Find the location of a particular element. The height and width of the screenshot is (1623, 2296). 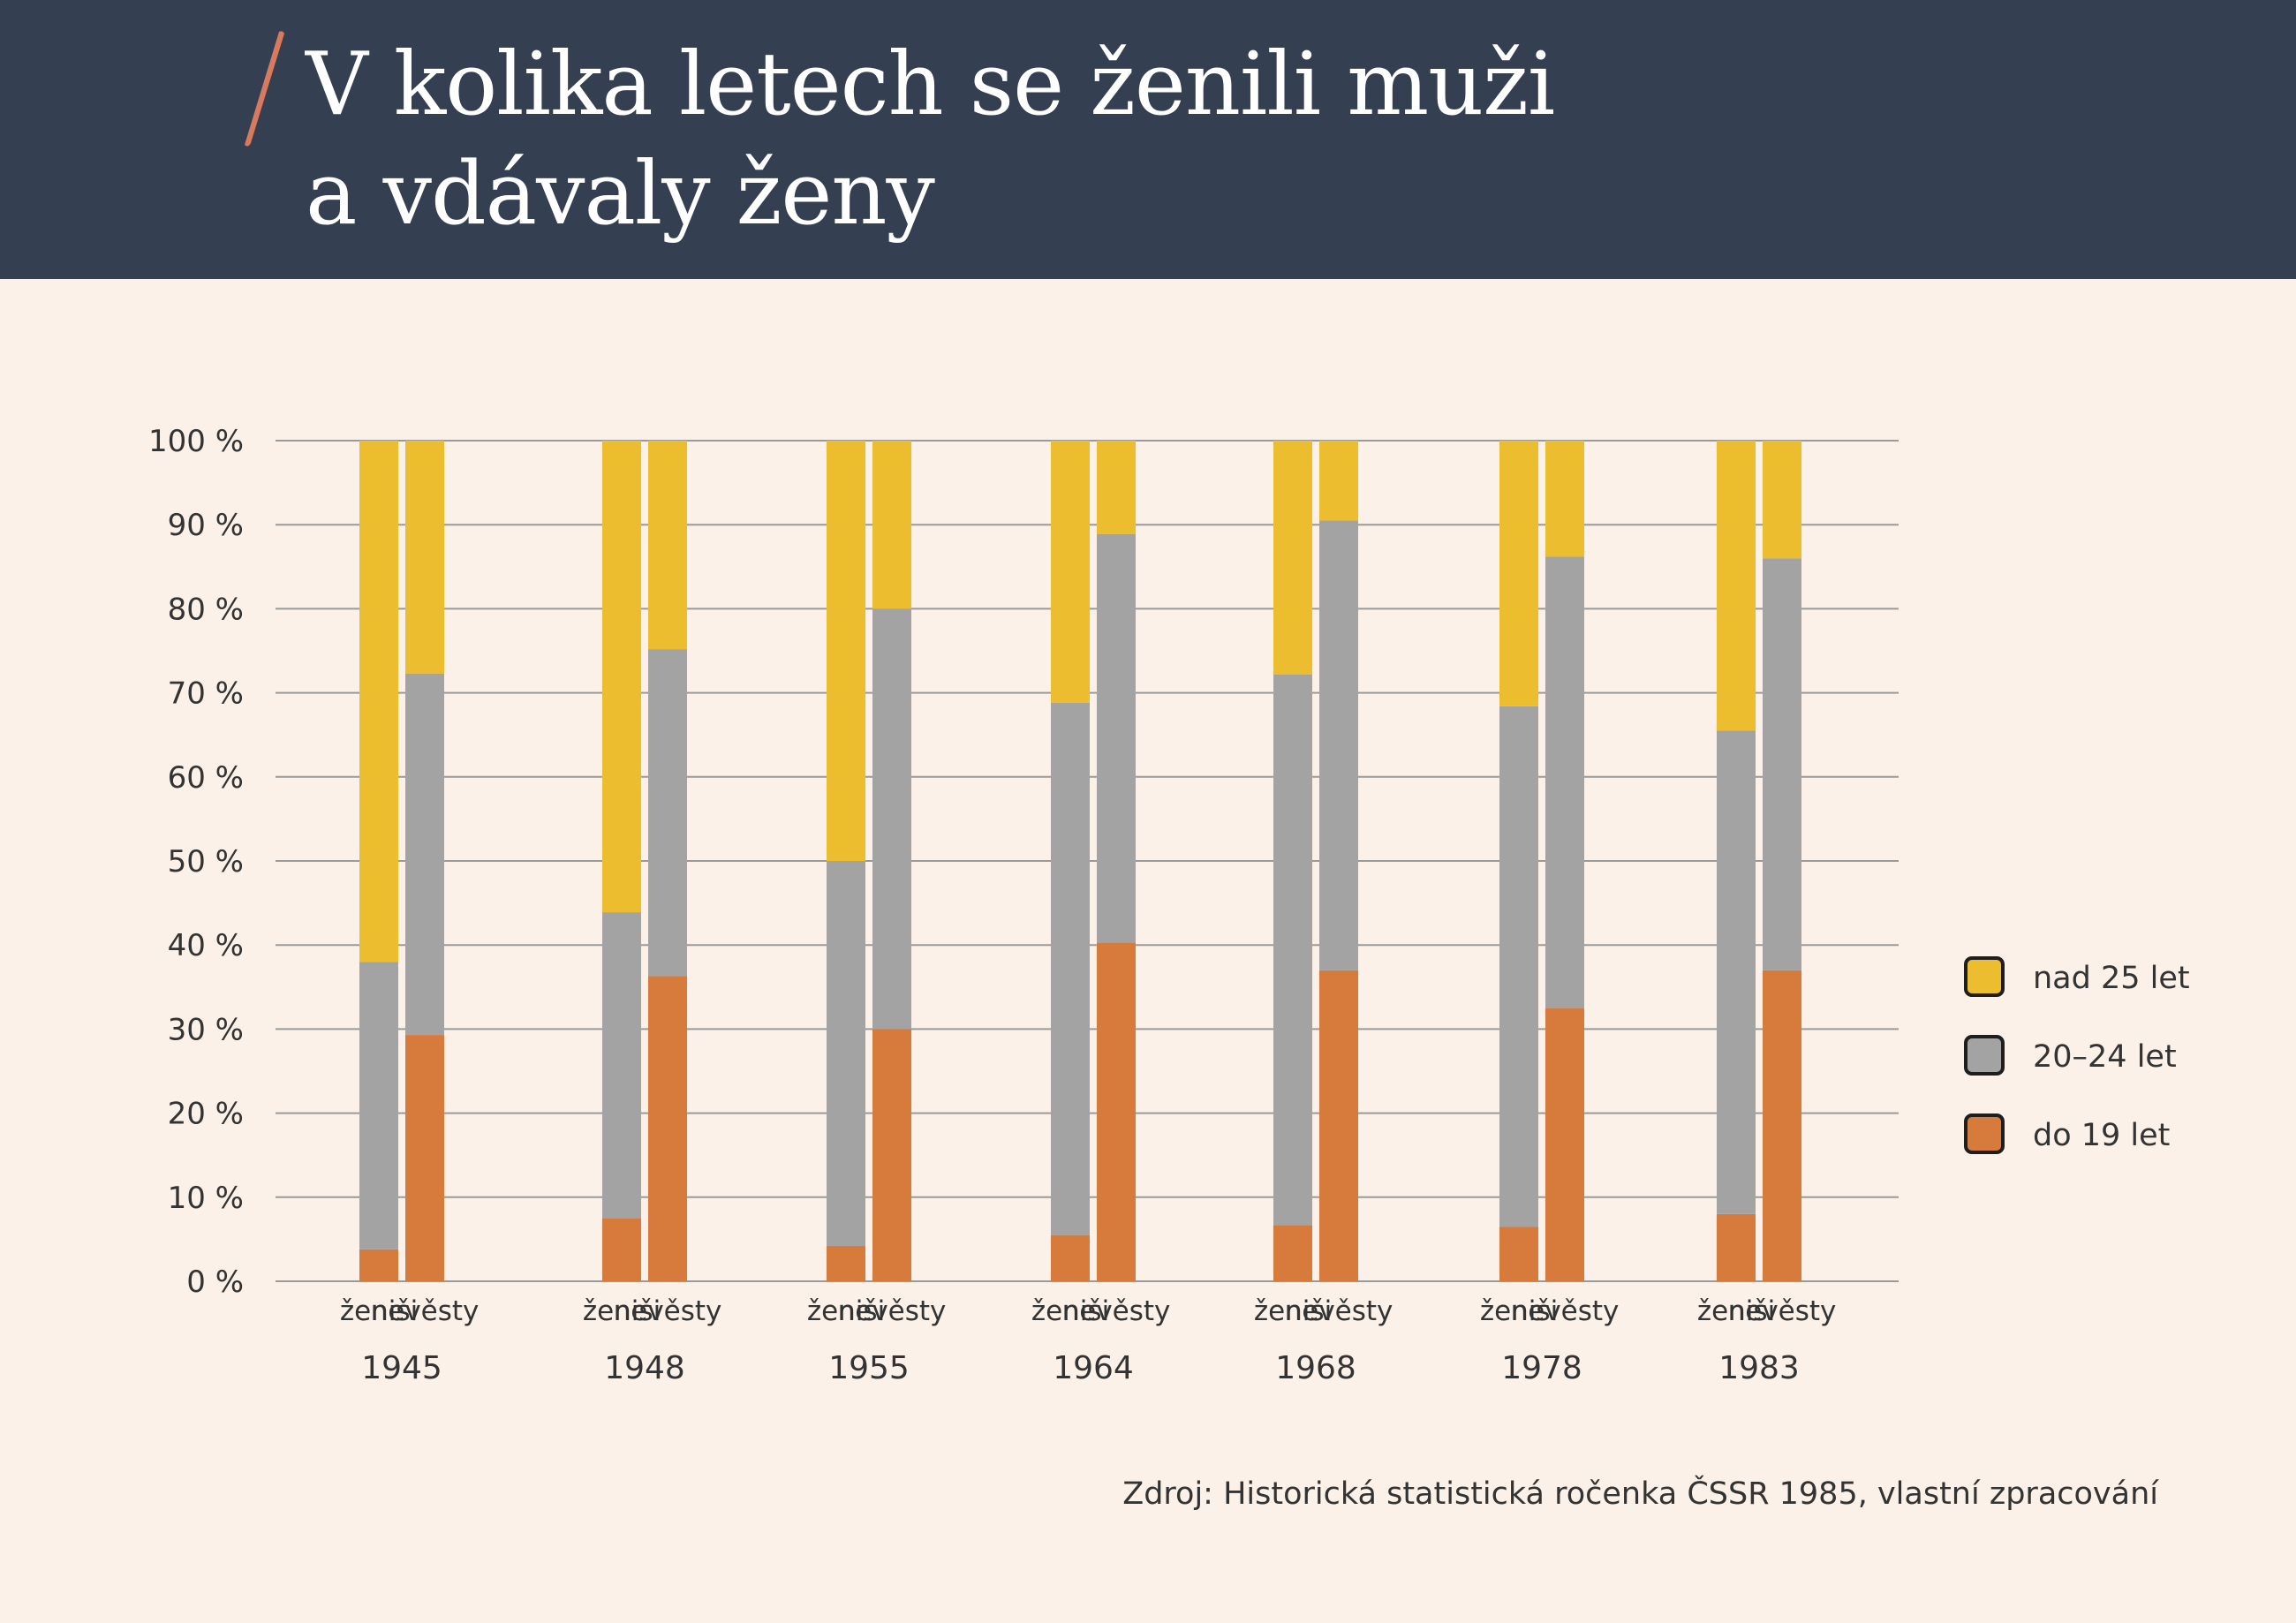

x-group-label: 1964 is located at coordinates (1093, 1368).